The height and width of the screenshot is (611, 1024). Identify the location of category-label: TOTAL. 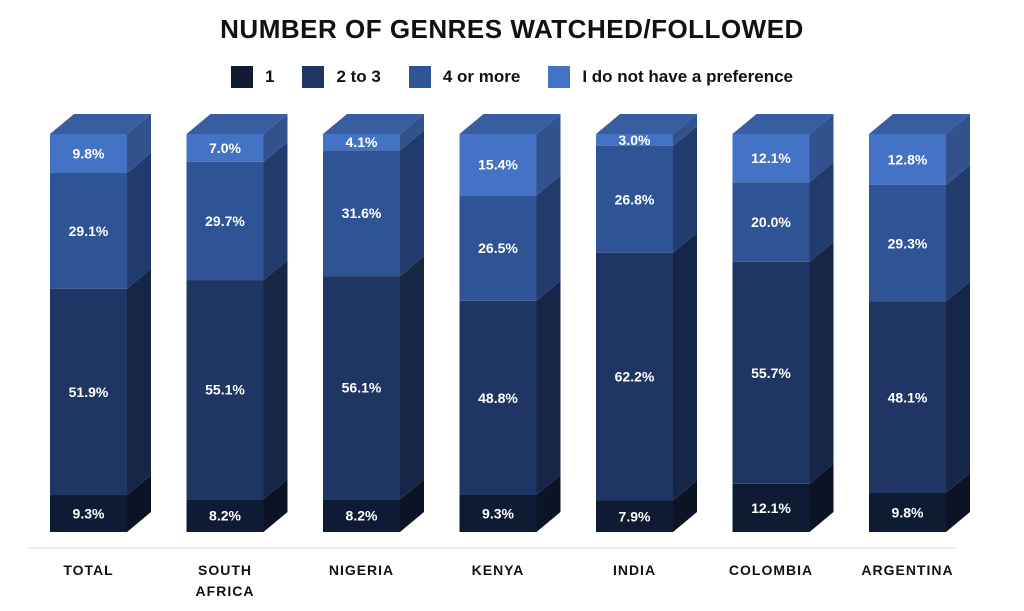
(88, 570).